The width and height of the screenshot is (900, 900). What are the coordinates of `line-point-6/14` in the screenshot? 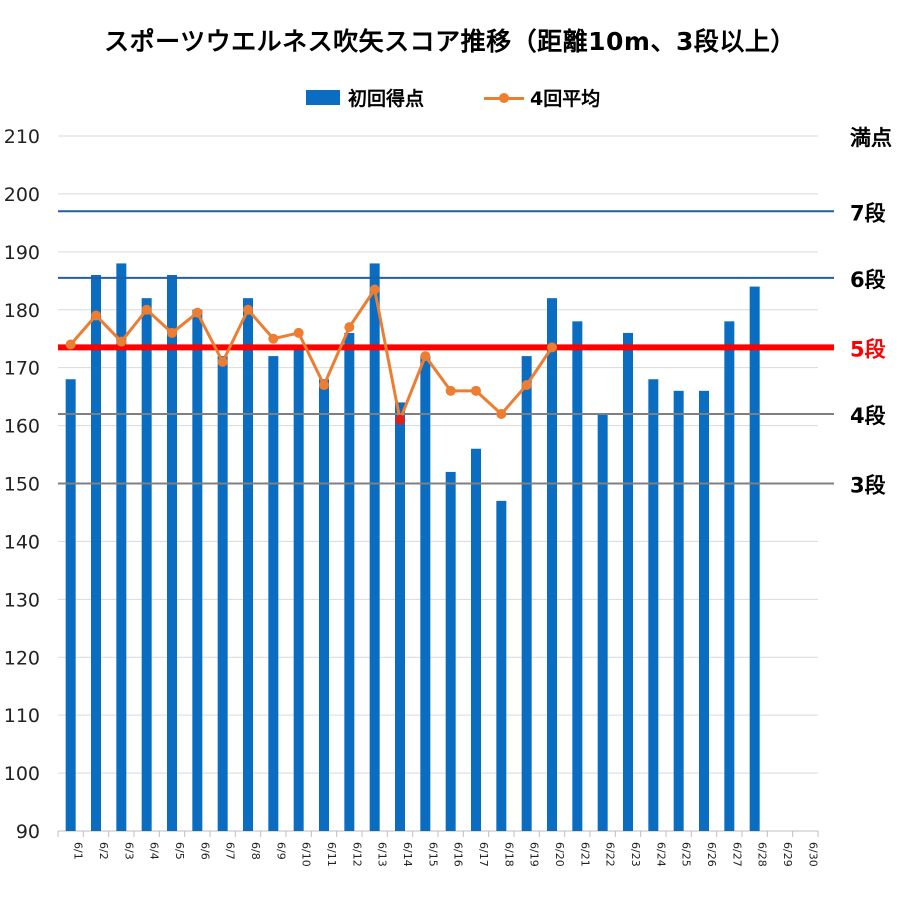 It's located at (400, 419).